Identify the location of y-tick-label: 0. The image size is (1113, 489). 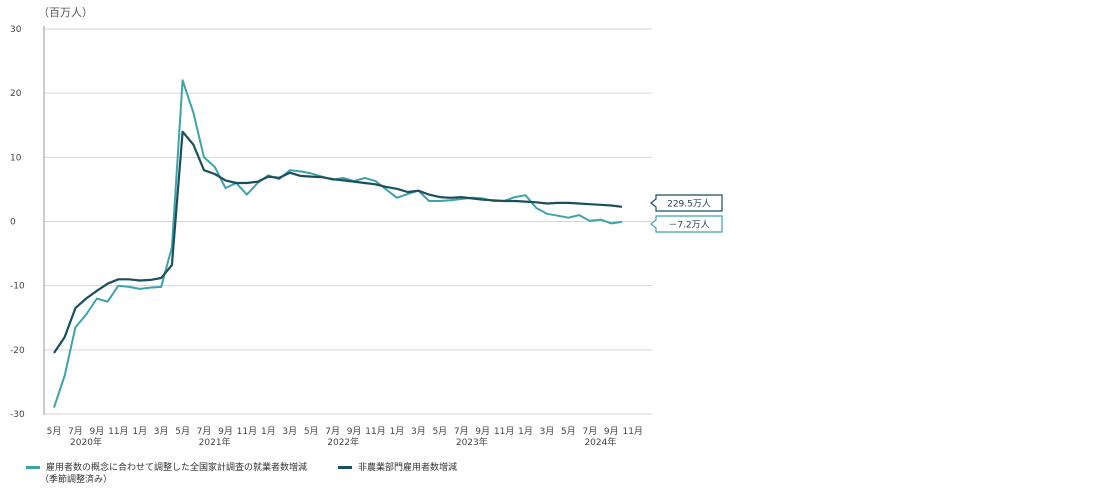
(13, 223).